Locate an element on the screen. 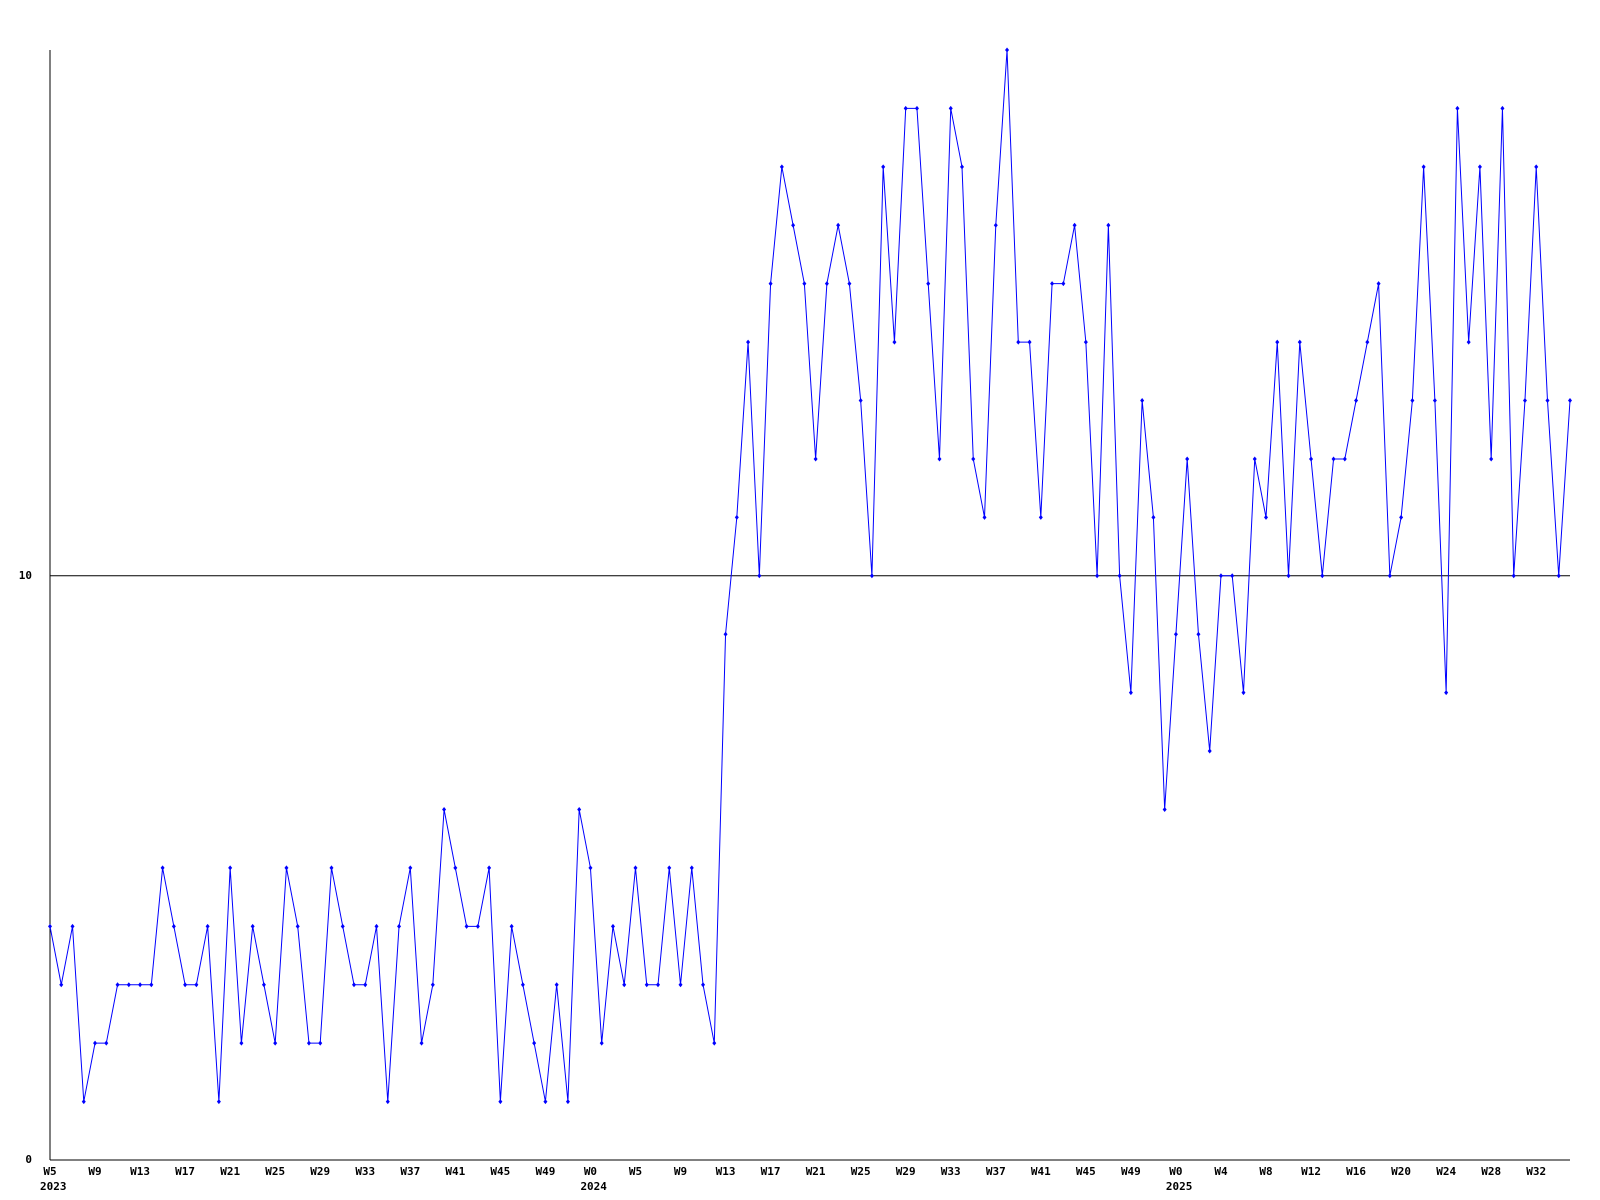 Image resolution: width=1600 pixels, height=1200 pixels. x-tick-label: W29 is located at coordinates (320, 1171).